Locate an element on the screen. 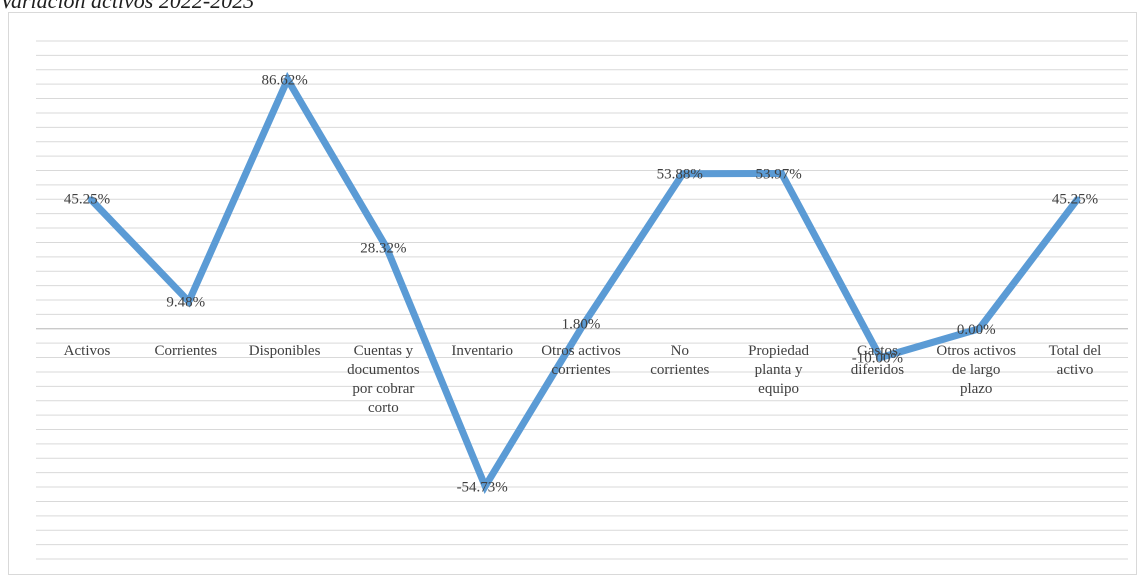  data-label: 9.48% is located at coordinates (185, 302).